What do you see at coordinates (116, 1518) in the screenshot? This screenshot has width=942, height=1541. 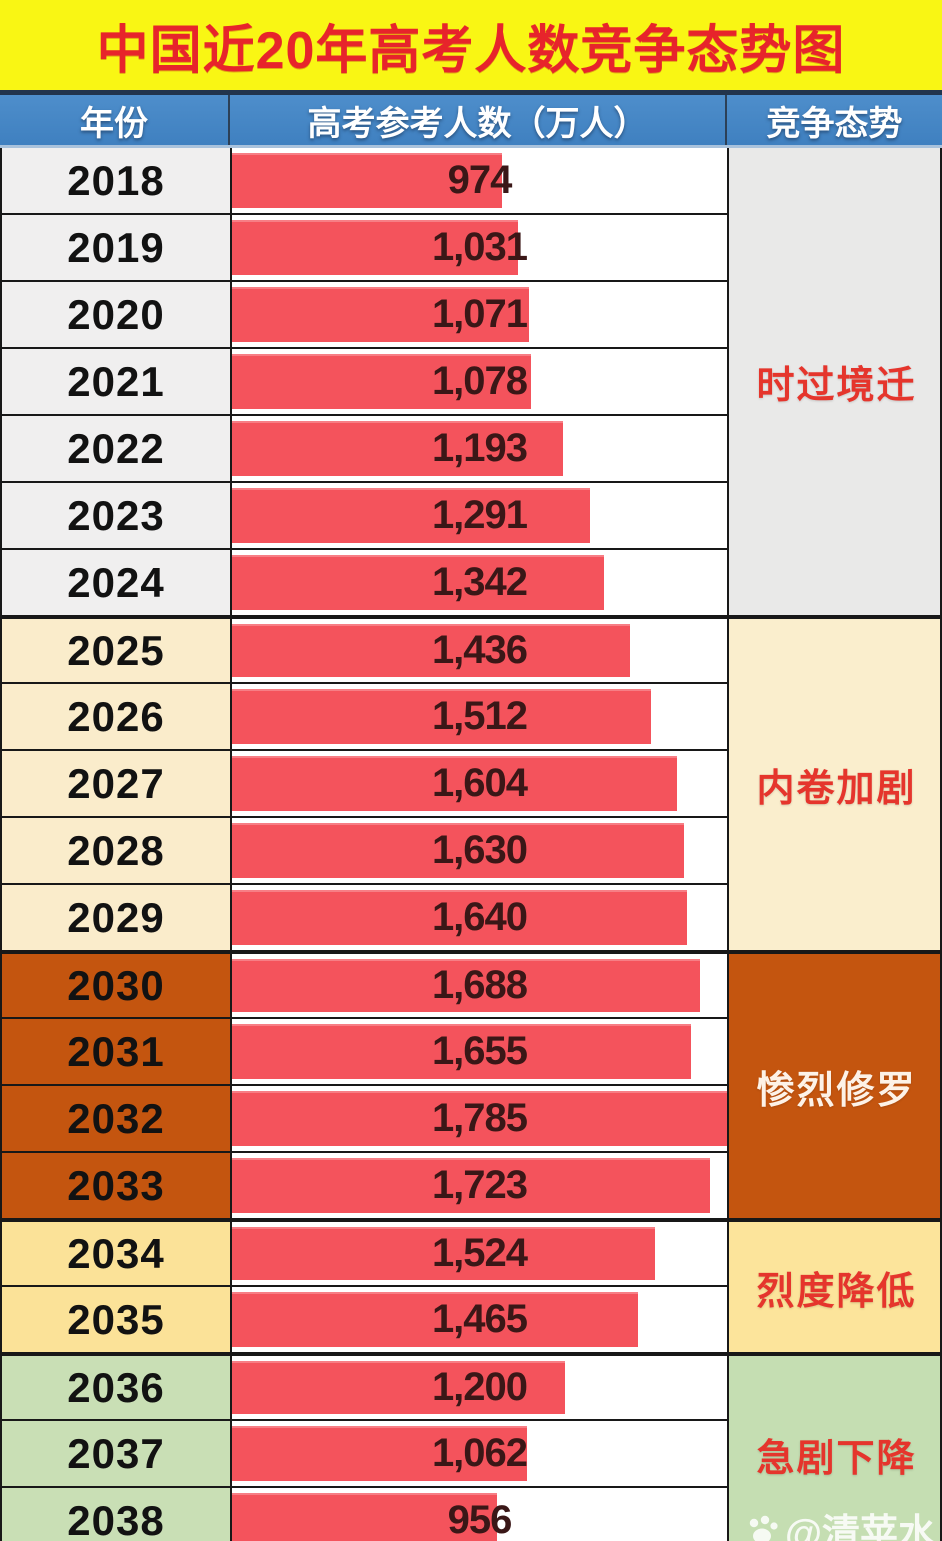 I see `year-label: 2038` at bounding box center [116, 1518].